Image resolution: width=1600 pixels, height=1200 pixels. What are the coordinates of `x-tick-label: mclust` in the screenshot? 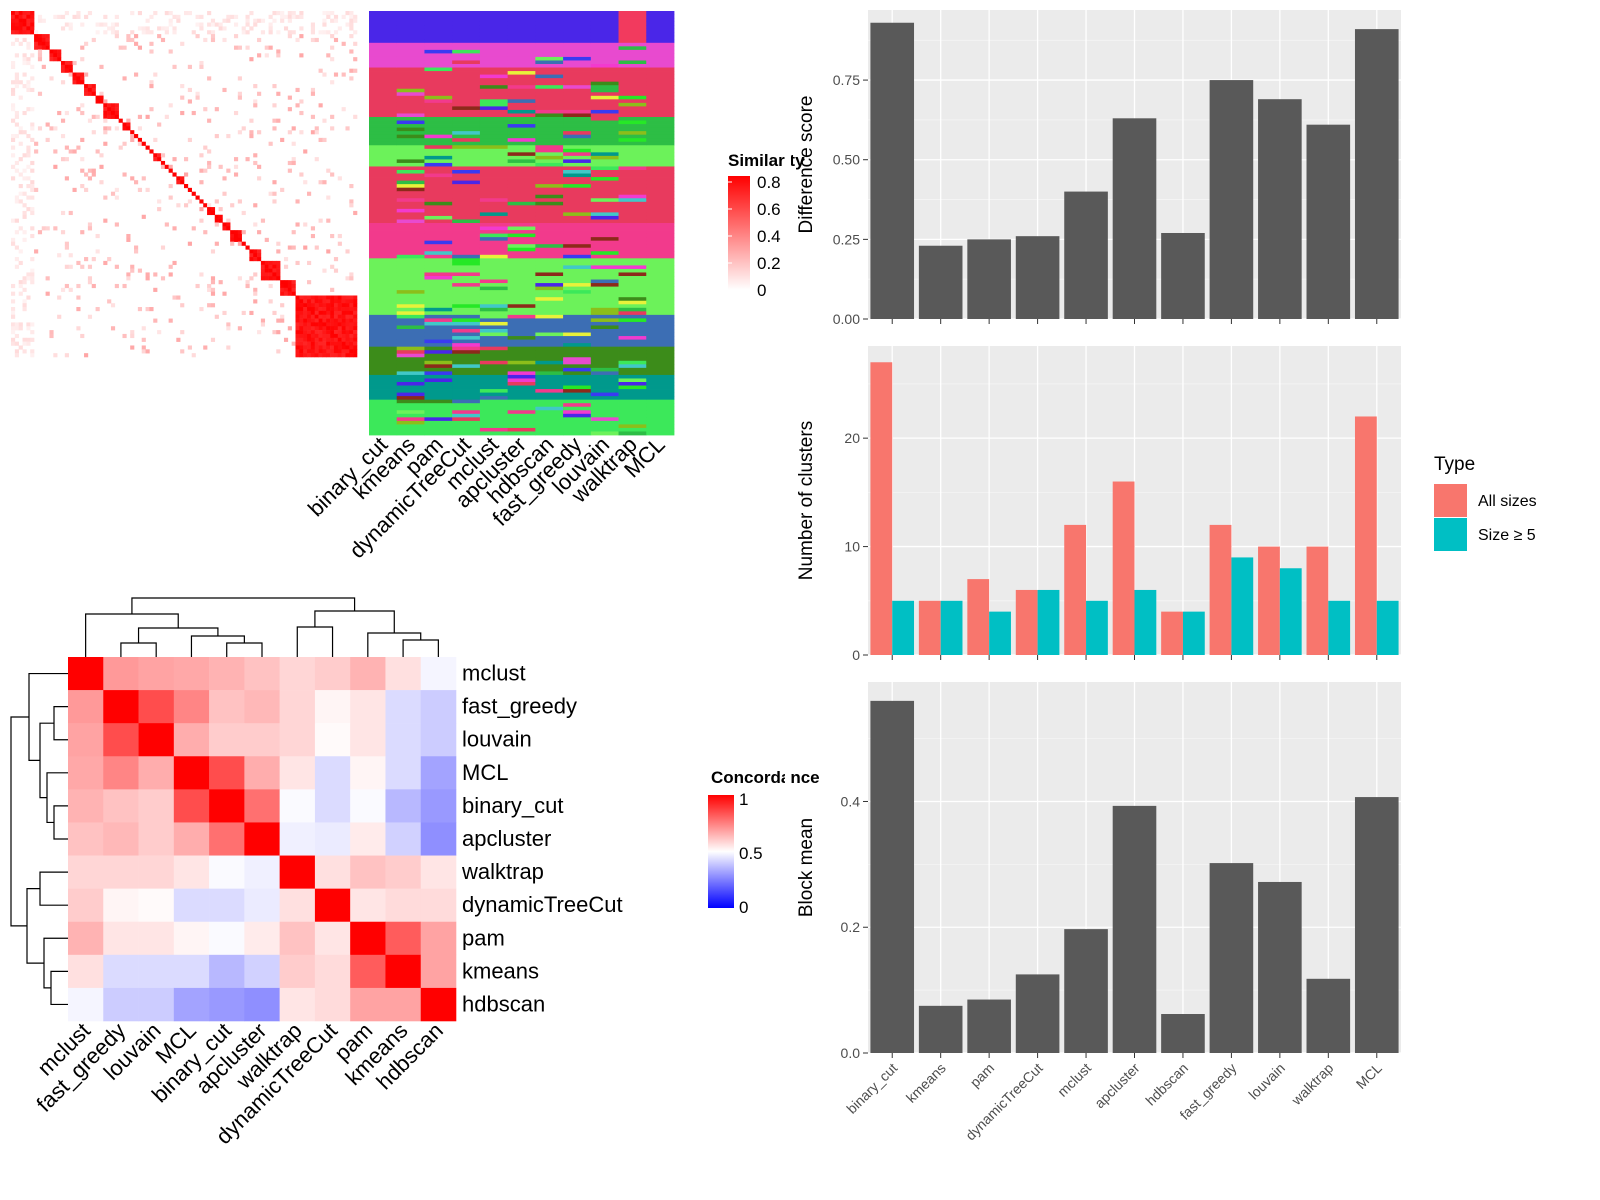 It's located at (1074, 1080).